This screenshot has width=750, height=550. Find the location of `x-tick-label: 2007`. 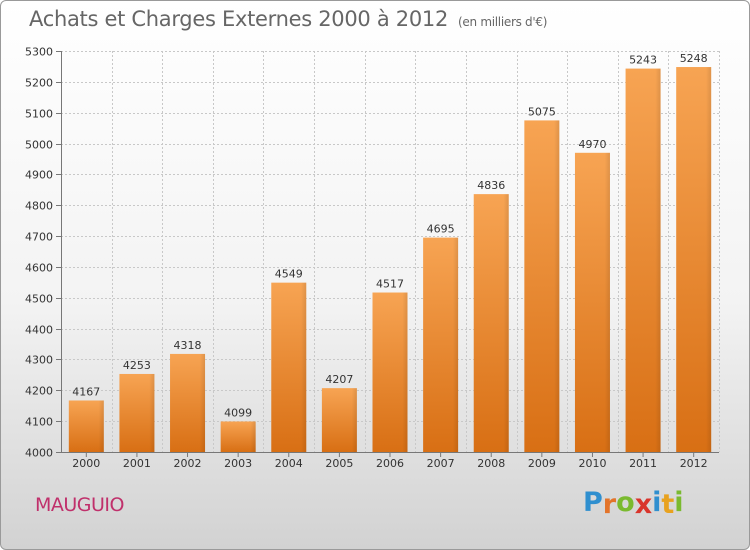

x-tick-label: 2007 is located at coordinates (441, 463).